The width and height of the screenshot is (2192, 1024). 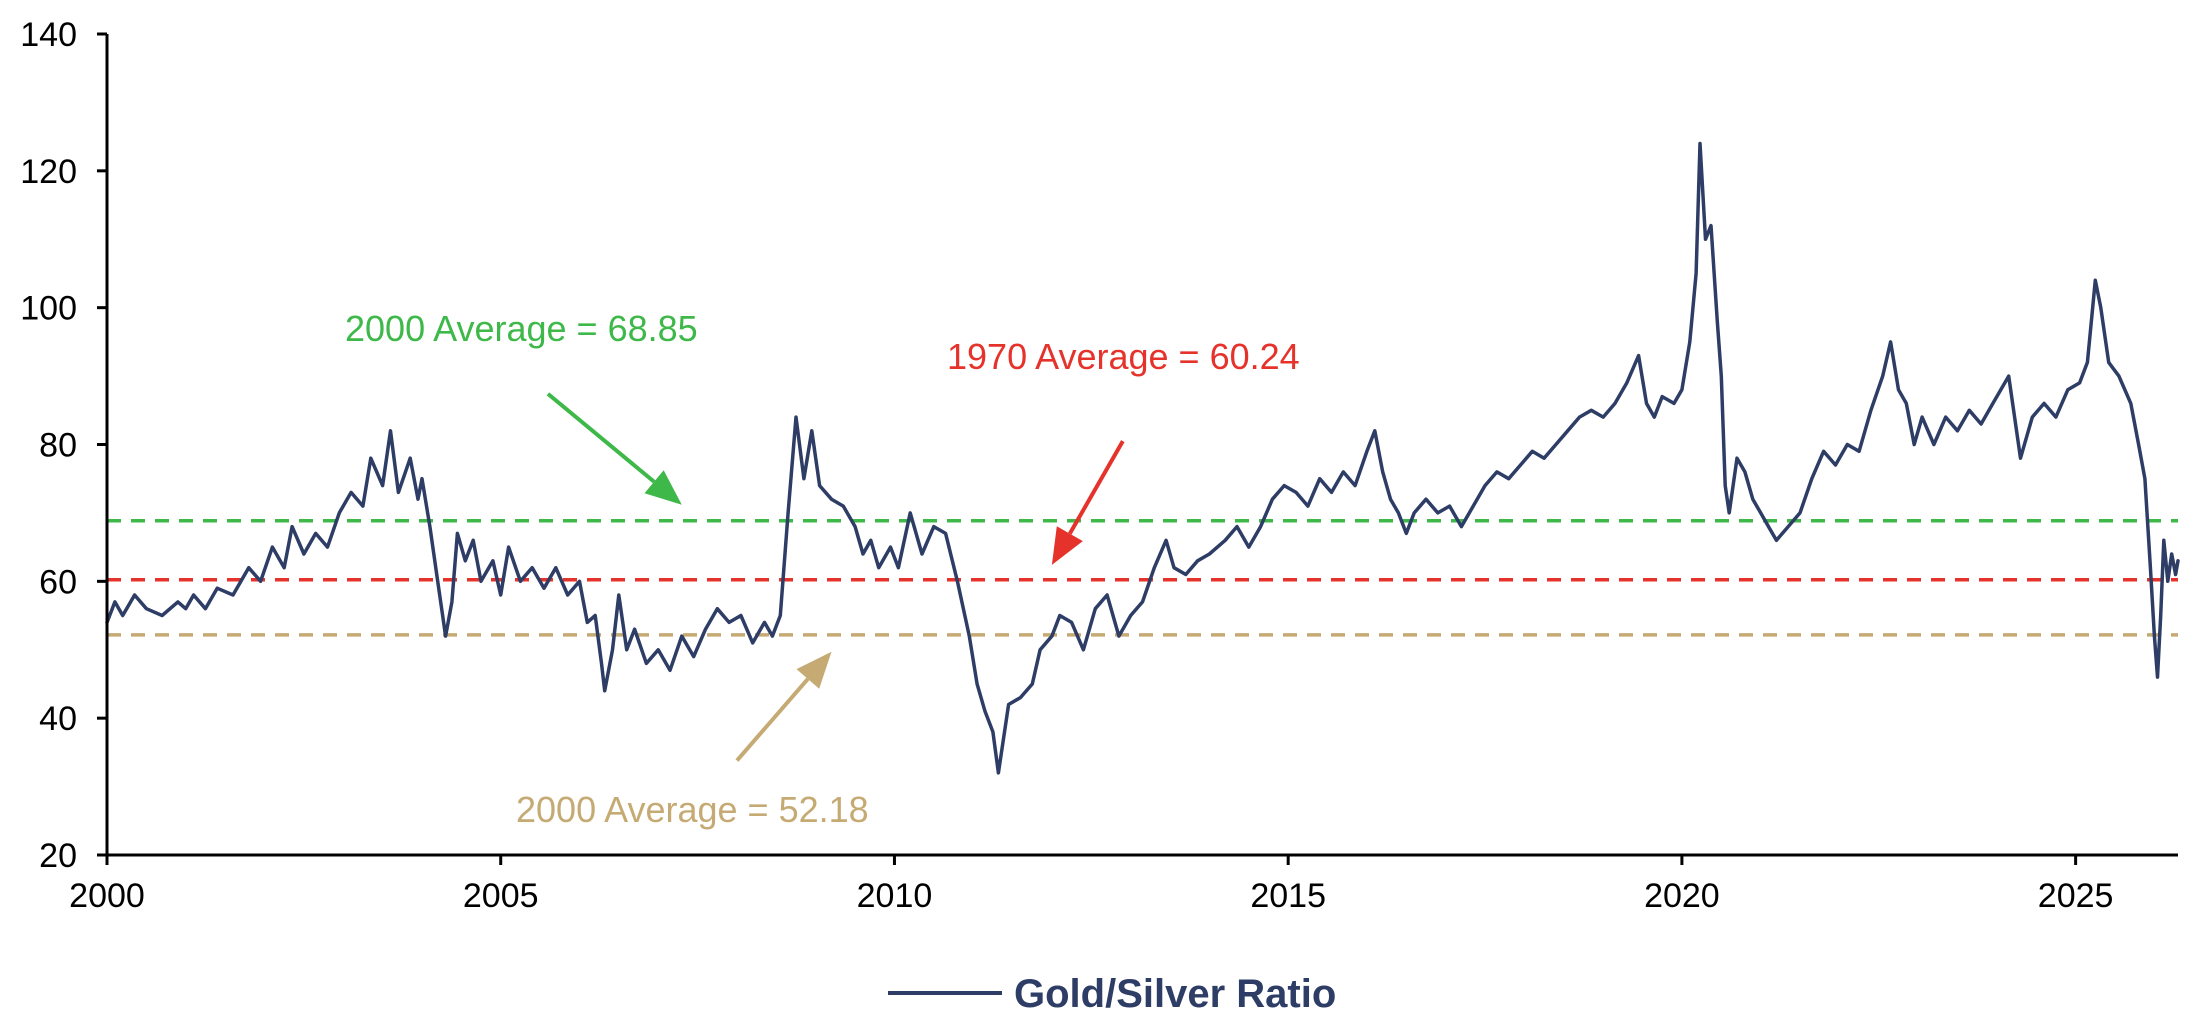 What do you see at coordinates (48, 309) in the screenshot?
I see `y-tick-label: 100` at bounding box center [48, 309].